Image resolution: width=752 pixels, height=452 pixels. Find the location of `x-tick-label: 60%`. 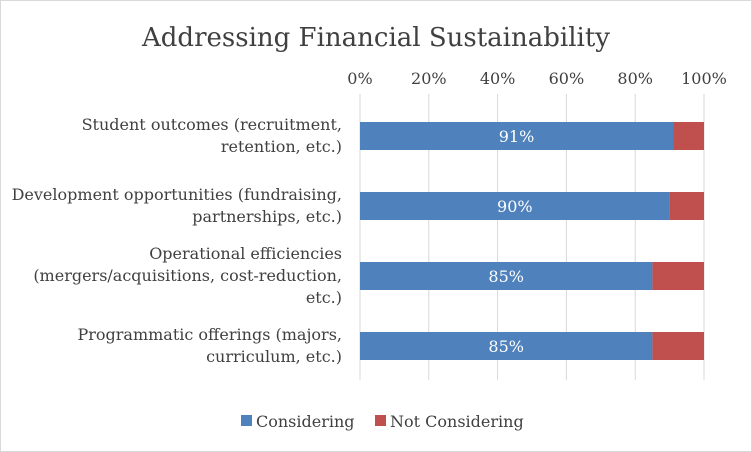

x-tick-label: 60% is located at coordinates (567, 78).